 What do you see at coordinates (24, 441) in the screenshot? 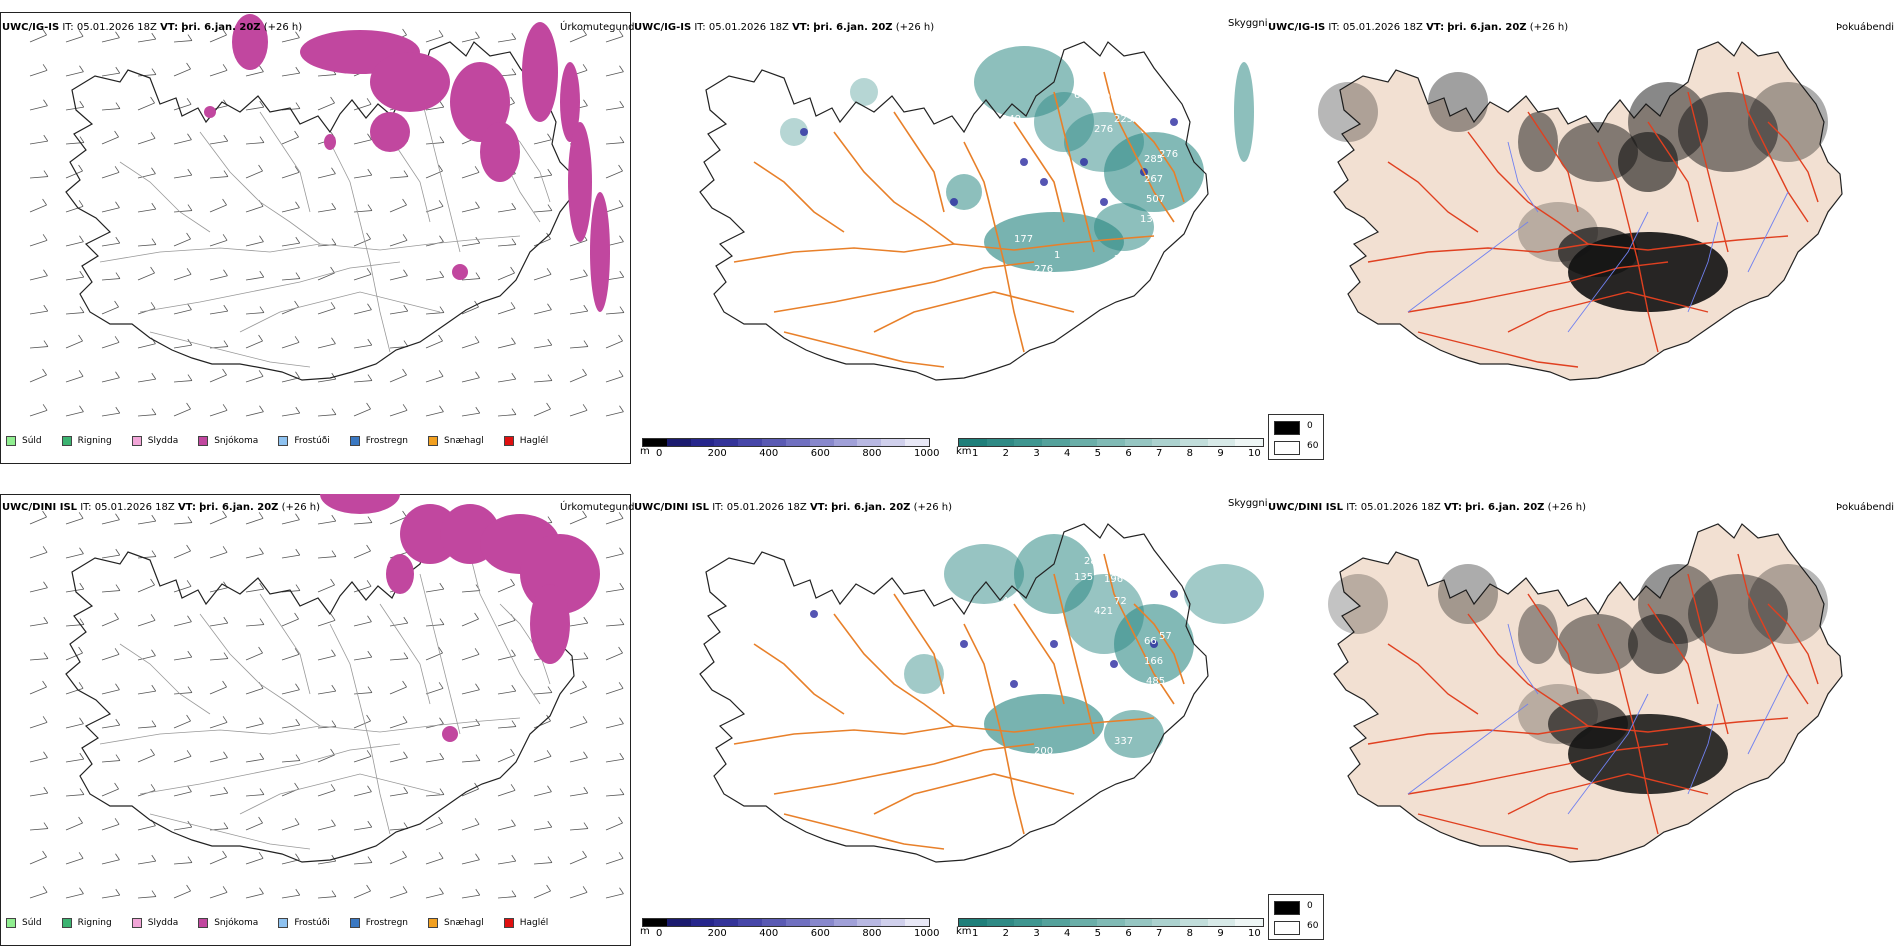
I see `precip-legend-item: Súld` at bounding box center [24, 441].